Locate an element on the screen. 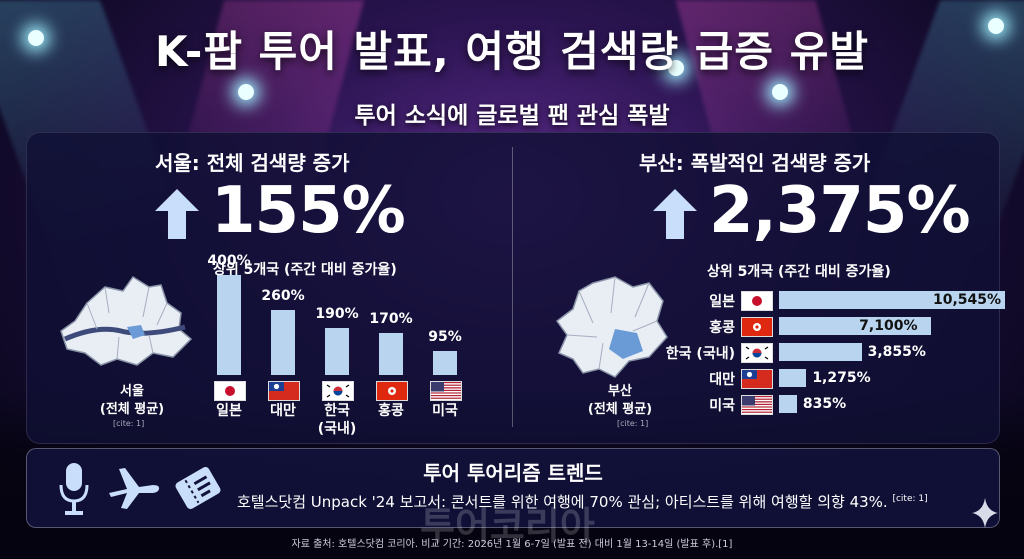 This screenshot has height=559, width=1024. bar-value-label: 170% is located at coordinates (391, 318).